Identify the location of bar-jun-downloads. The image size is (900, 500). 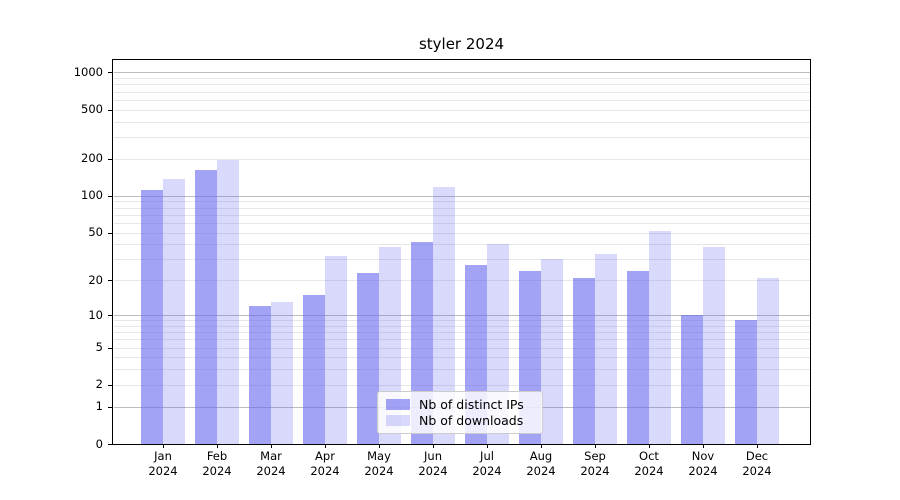
(444, 315).